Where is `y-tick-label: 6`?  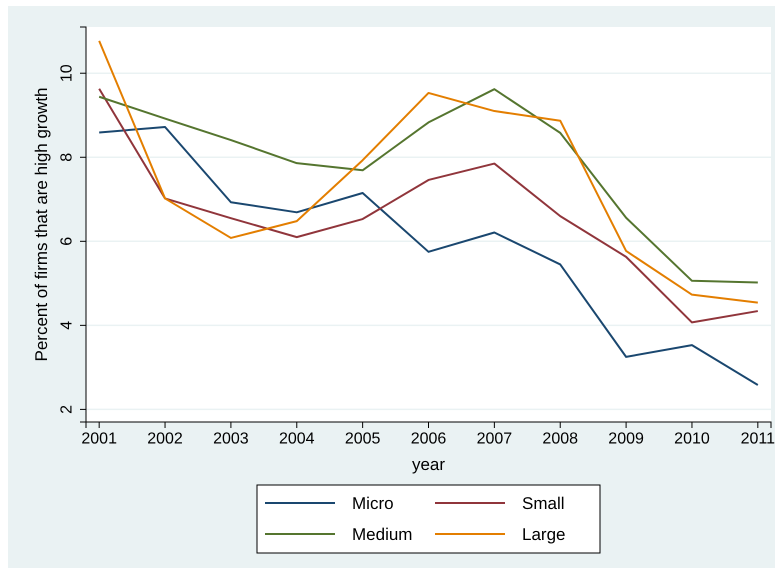
y-tick-label: 6 is located at coordinates (67, 241).